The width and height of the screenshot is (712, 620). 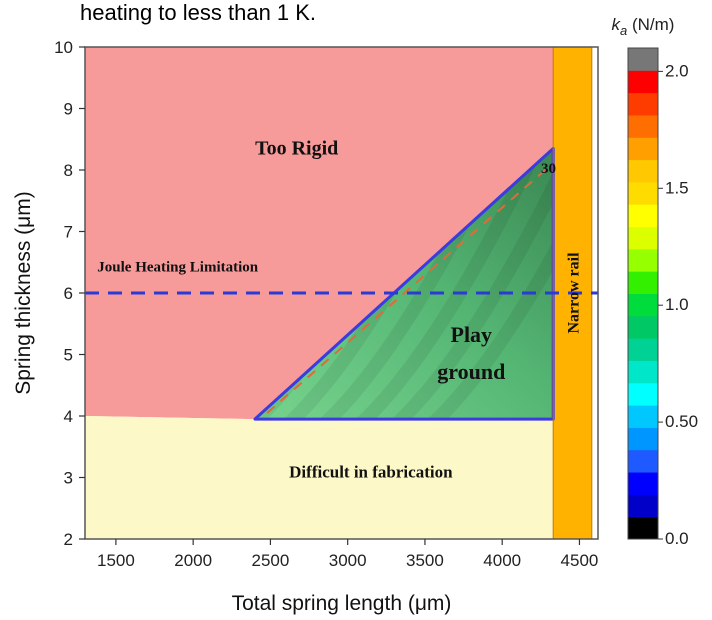 What do you see at coordinates (271, 560) in the screenshot?
I see `x-tick-label: 2500` at bounding box center [271, 560].